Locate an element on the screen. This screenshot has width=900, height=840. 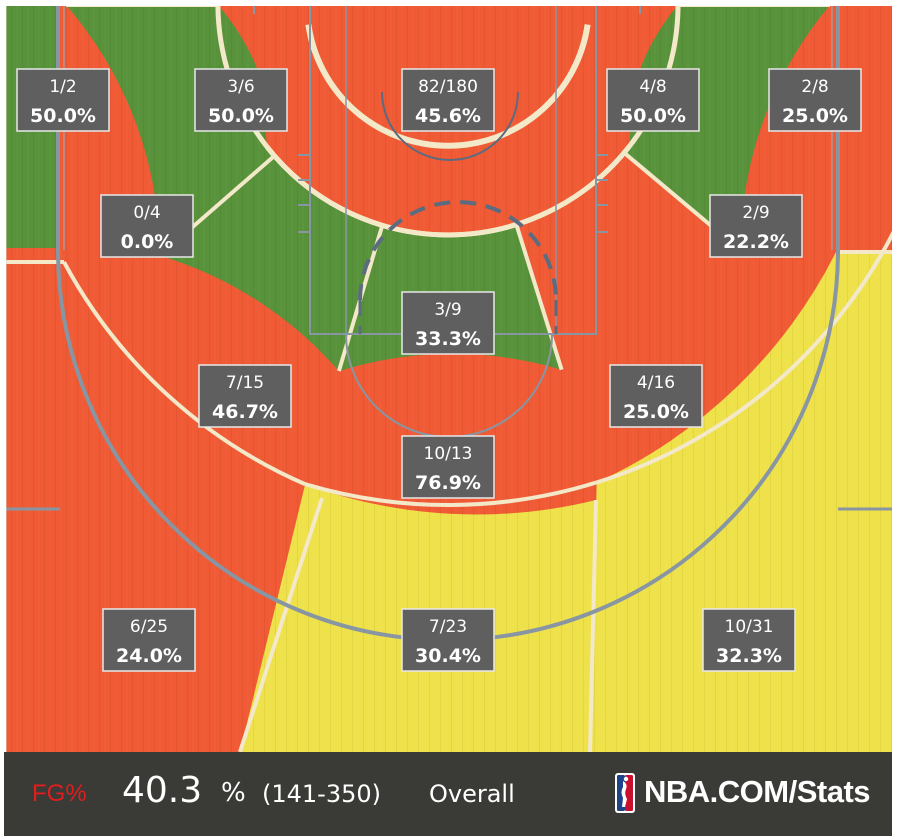
zone-label-right-wing-three: 10/31 32.3% is located at coordinates (749, 640).